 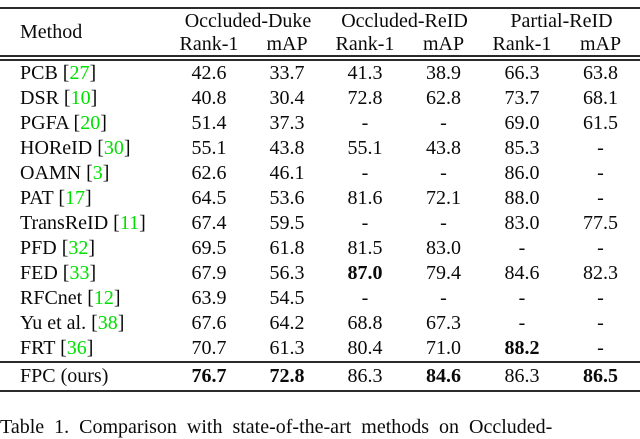 What do you see at coordinates (129, 223) in the screenshot?
I see `citation-link: 11` at bounding box center [129, 223].